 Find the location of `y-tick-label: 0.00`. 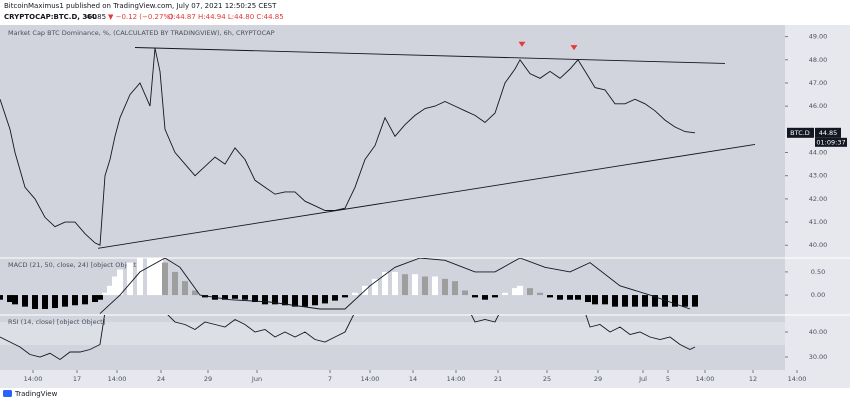

y-tick-label: 0.00 is located at coordinates (818, 295).